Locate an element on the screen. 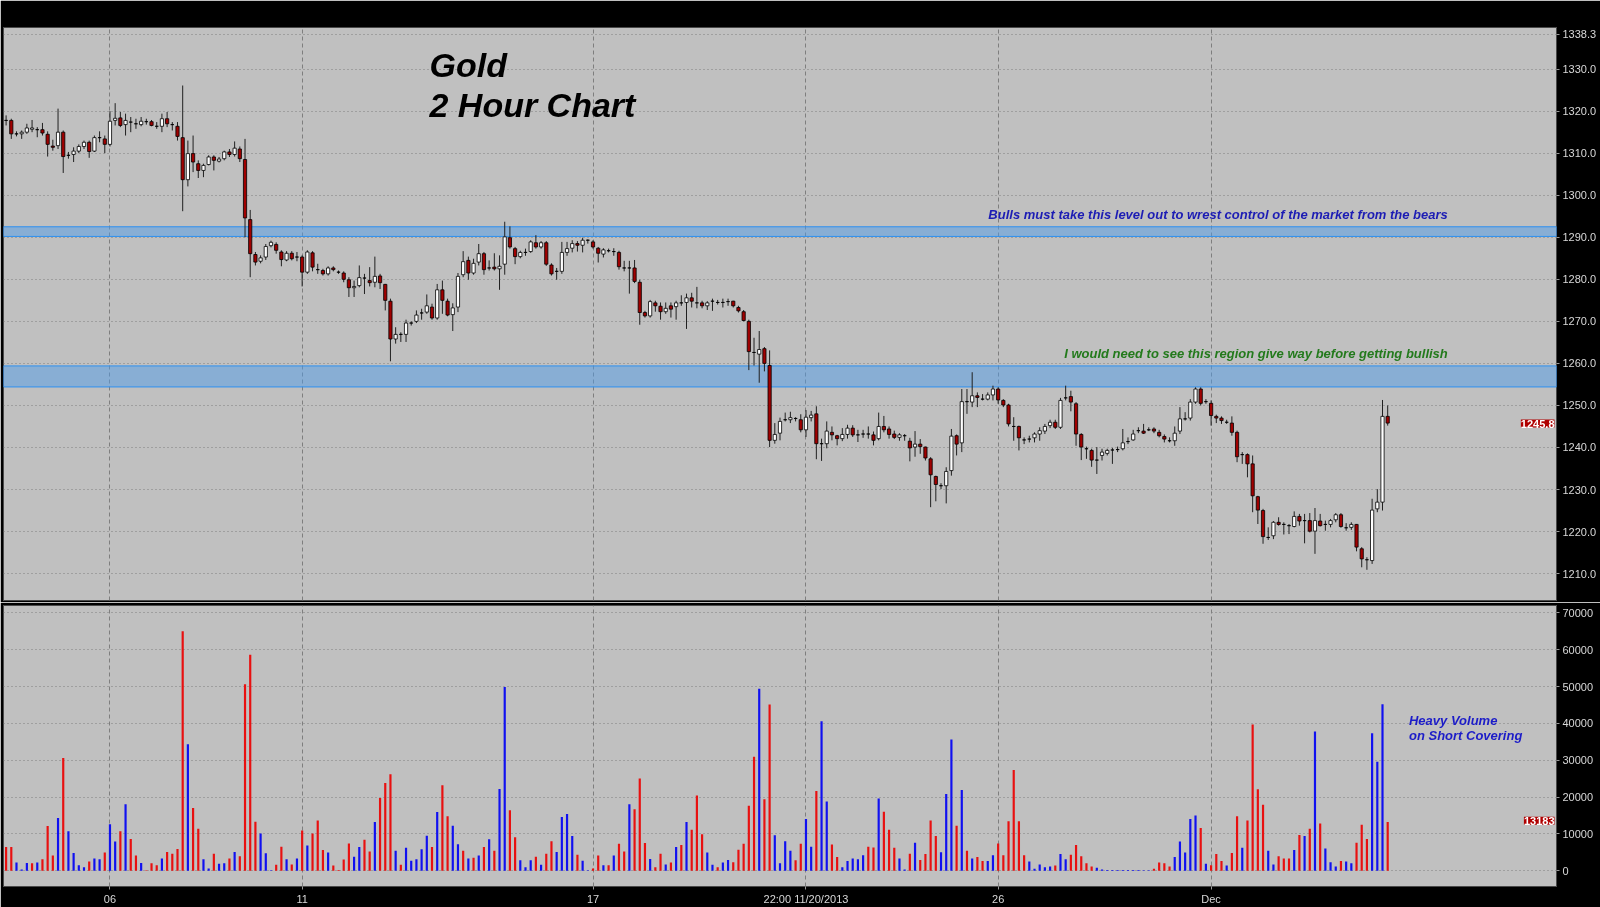 The width and height of the screenshot is (1600, 907). y-tick-label: 30000 is located at coordinates (1578, 760).